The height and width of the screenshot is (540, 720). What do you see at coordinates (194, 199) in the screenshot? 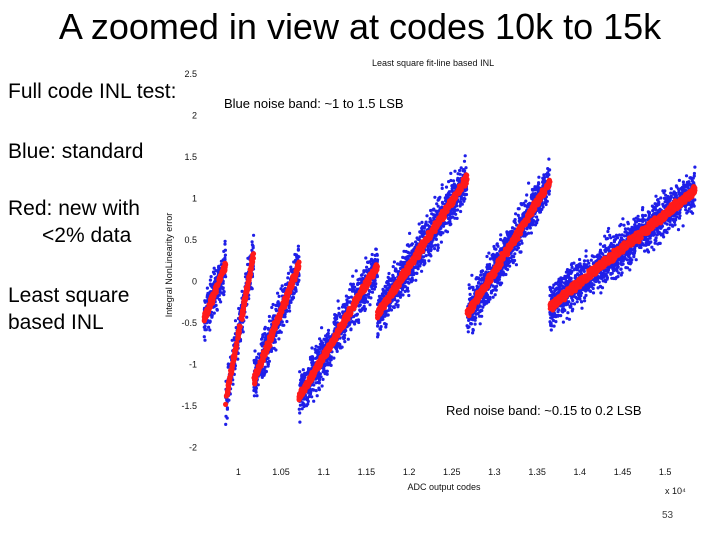
I see `y-tick-label: 1` at bounding box center [194, 199].